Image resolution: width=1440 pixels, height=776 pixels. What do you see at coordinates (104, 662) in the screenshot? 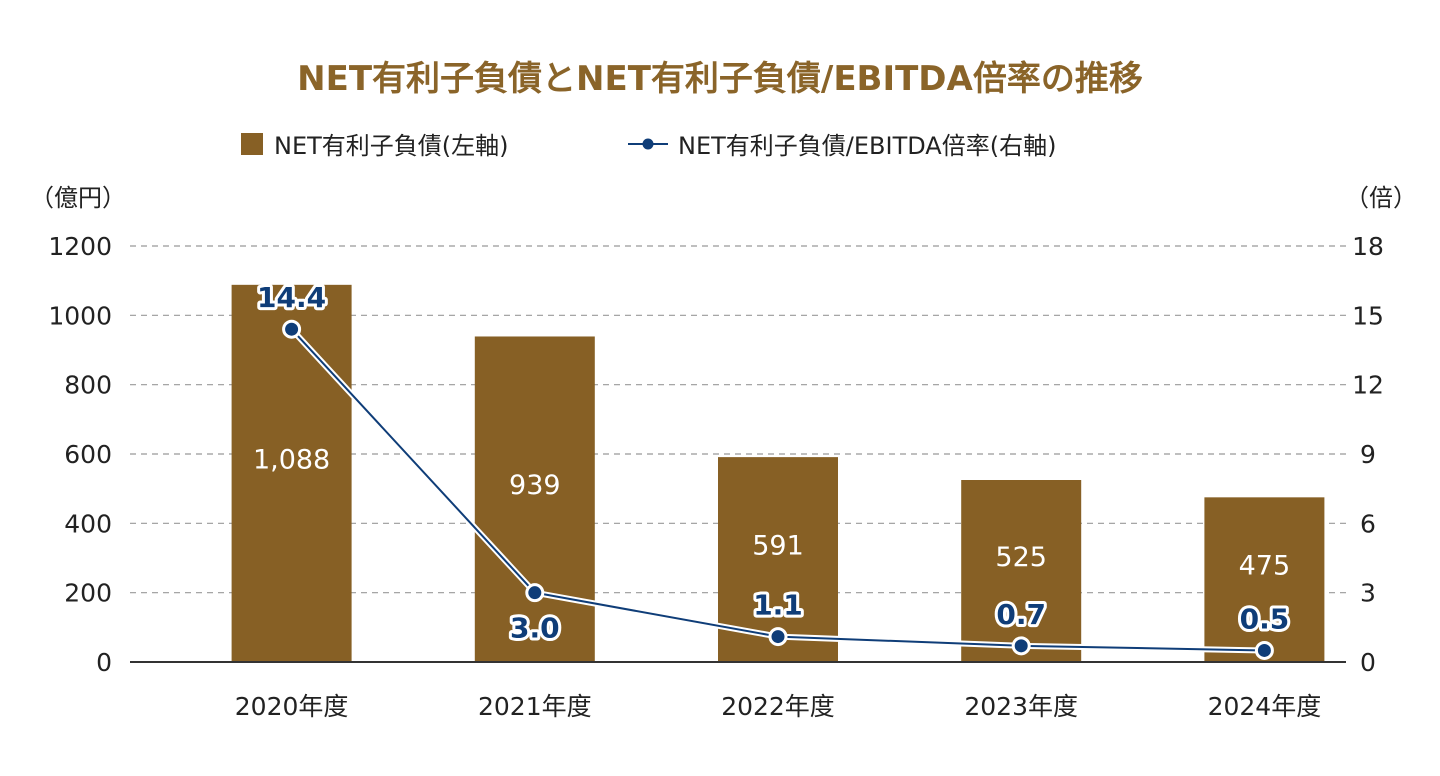
I see `y-left-tick-label: 0` at bounding box center [104, 662].